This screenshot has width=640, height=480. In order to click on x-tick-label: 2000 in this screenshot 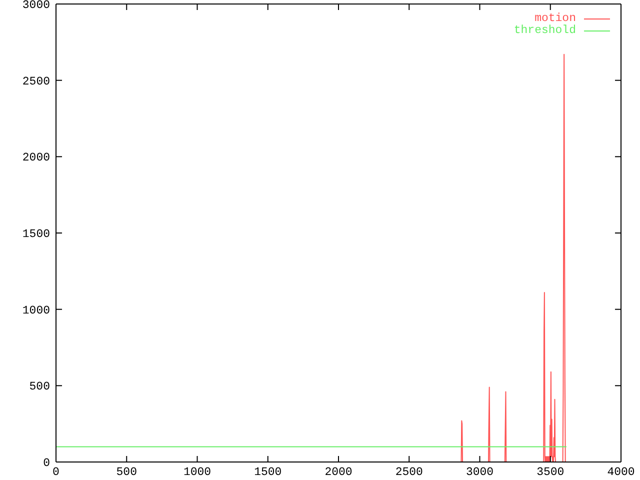, I will do `click(338, 473)`.